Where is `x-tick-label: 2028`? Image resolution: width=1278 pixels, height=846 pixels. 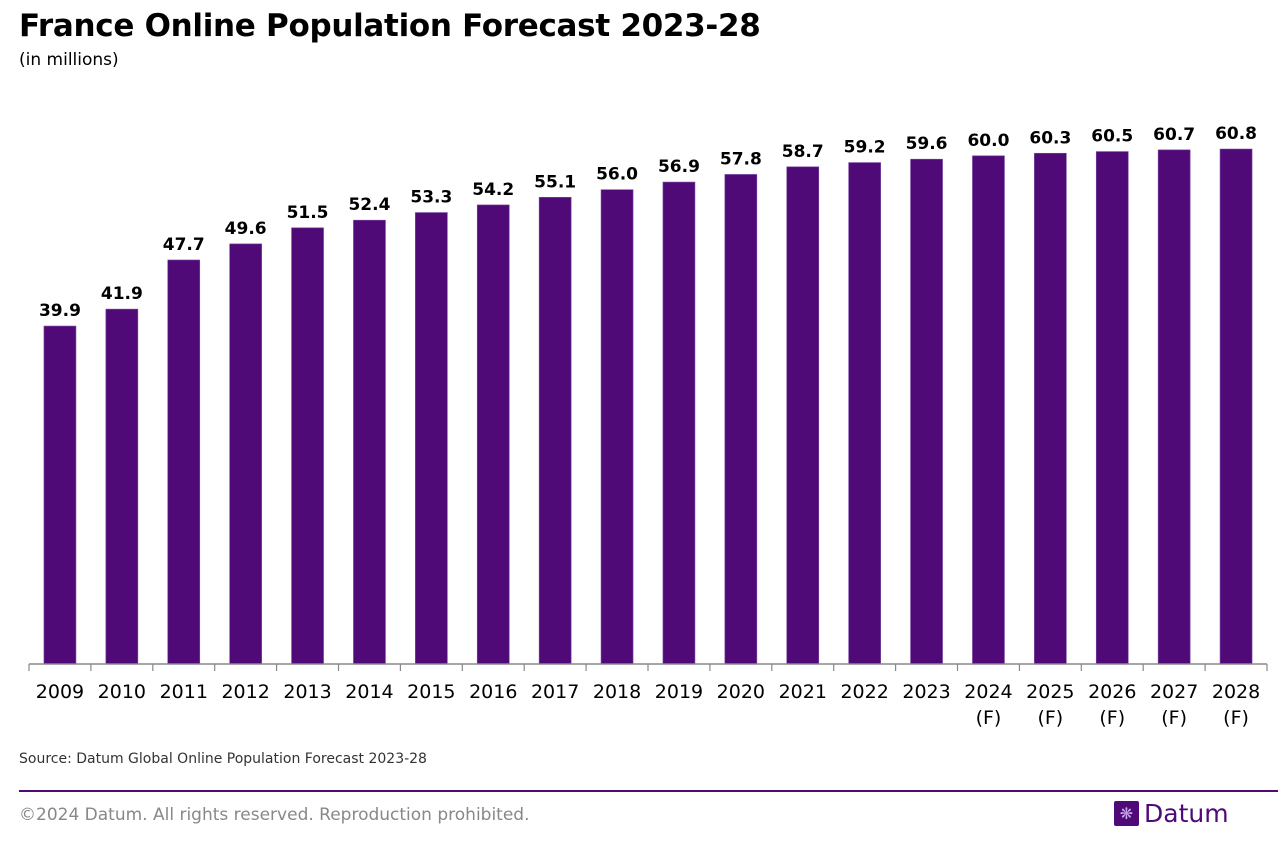 x-tick-label: 2028 is located at coordinates (1236, 692).